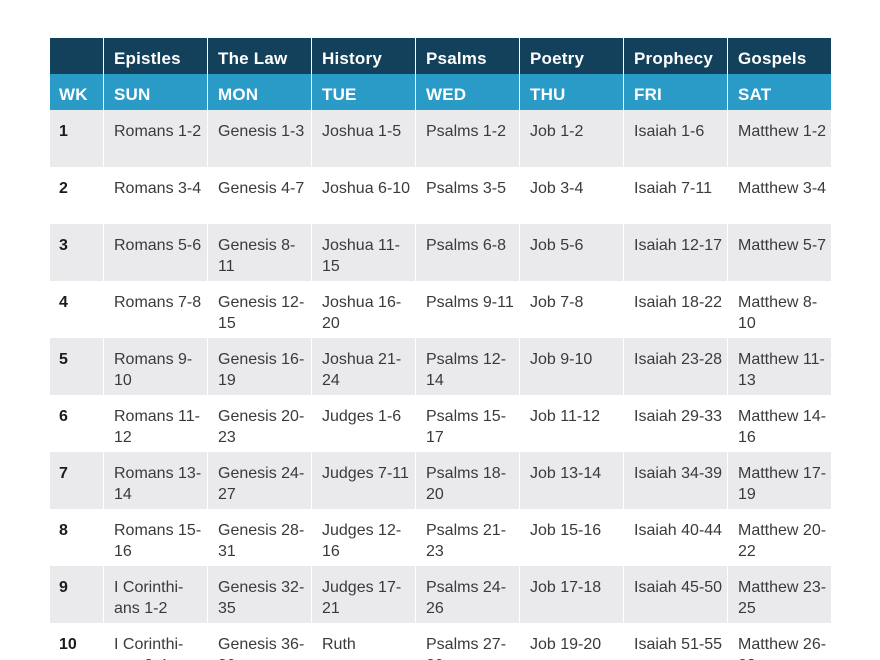  What do you see at coordinates (259, 252) in the screenshot?
I see `reading-cell-mon: Genesis 8-11` at bounding box center [259, 252].